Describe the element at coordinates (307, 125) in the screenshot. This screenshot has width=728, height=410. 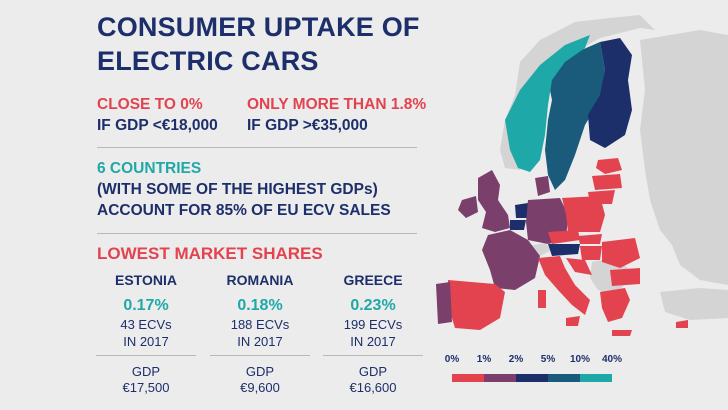
I see `gdp-fact-high-detail: IF GDP >€35,000` at that location.